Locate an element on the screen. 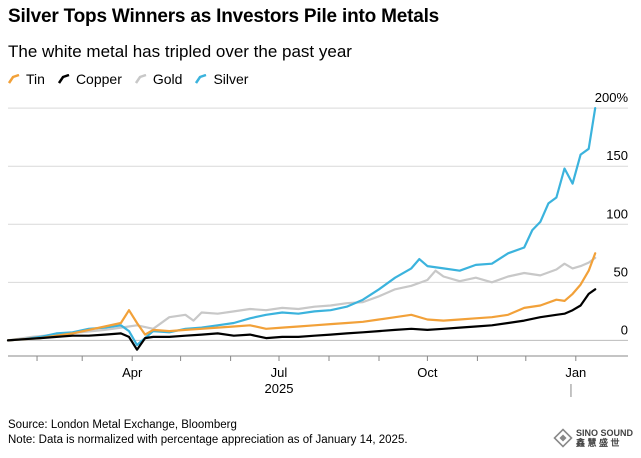 This screenshot has height=458, width=641. gold-legend-icon is located at coordinates (140, 79).